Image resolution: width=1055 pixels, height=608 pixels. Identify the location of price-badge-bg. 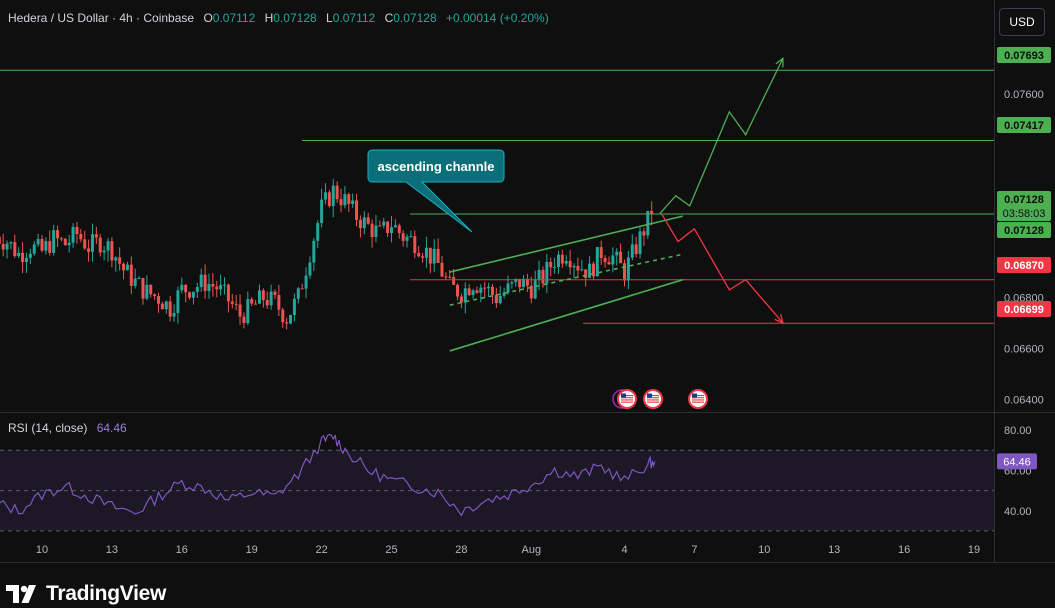
(1024, 309).